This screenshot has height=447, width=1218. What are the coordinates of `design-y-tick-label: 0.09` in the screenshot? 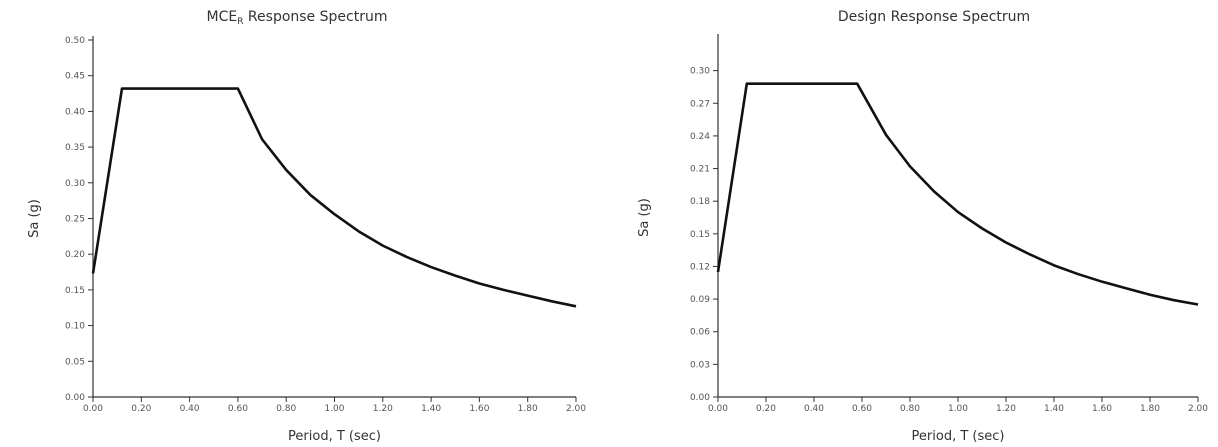 It's located at (700, 300).